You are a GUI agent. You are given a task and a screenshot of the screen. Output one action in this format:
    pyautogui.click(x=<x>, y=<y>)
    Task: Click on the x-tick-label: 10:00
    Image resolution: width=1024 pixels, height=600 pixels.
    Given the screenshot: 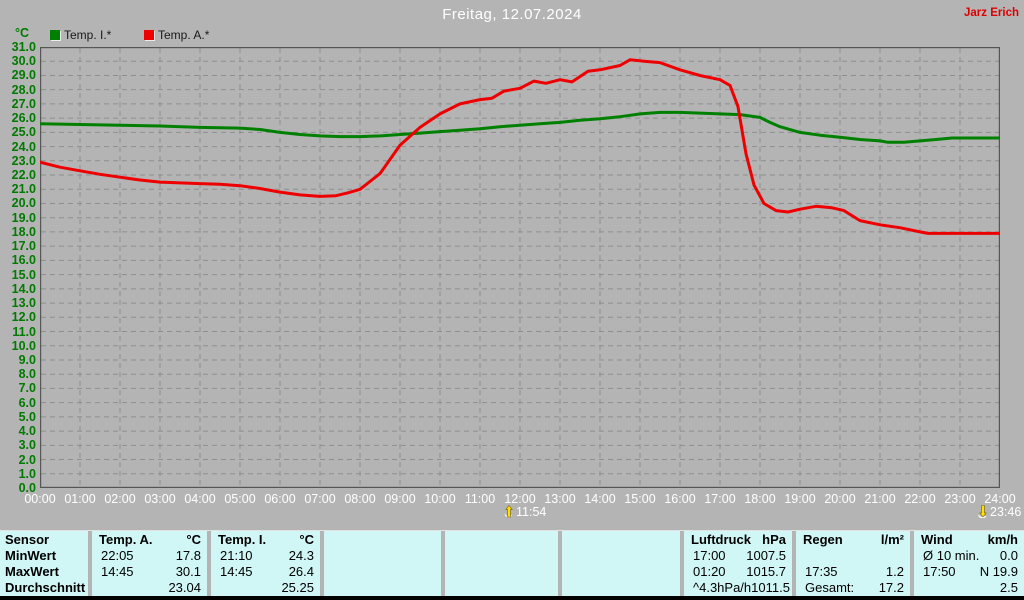 What is the action you would take?
    pyautogui.click(x=440, y=499)
    